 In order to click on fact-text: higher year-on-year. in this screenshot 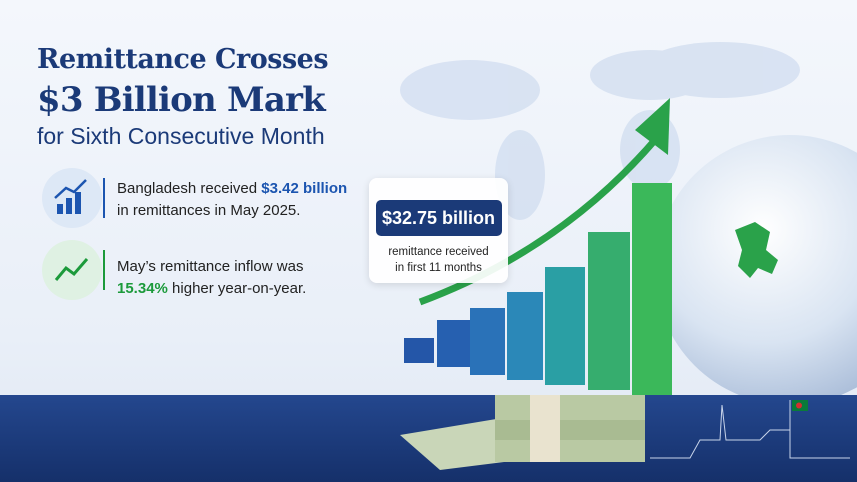, I will do `click(239, 288)`.